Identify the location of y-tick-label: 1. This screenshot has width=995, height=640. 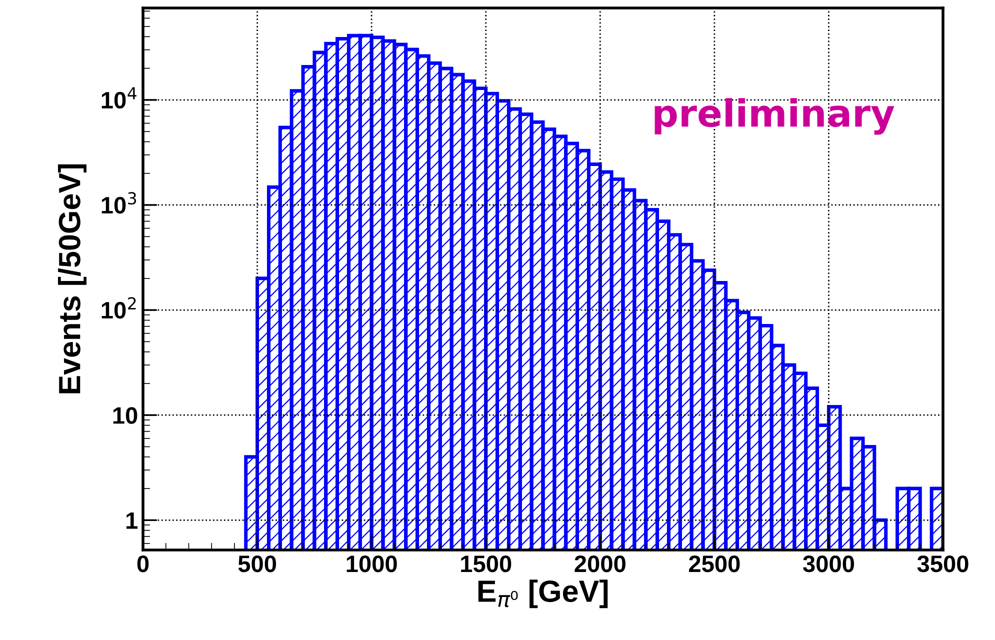
(132, 520).